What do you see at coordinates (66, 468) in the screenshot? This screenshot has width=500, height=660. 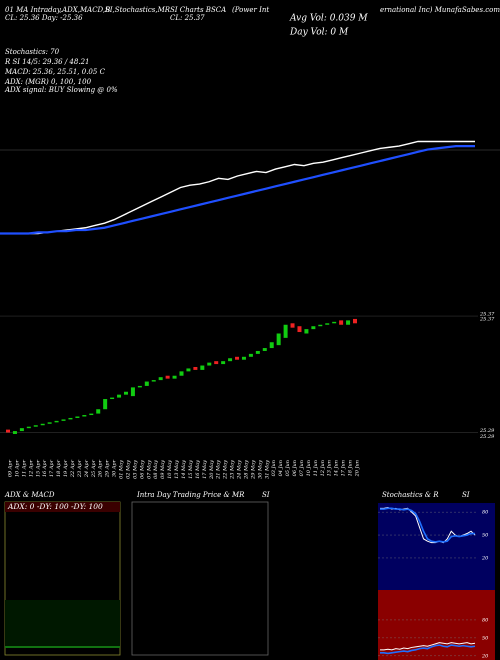 I see `date-label: 19 Apr` at bounding box center [66, 468].